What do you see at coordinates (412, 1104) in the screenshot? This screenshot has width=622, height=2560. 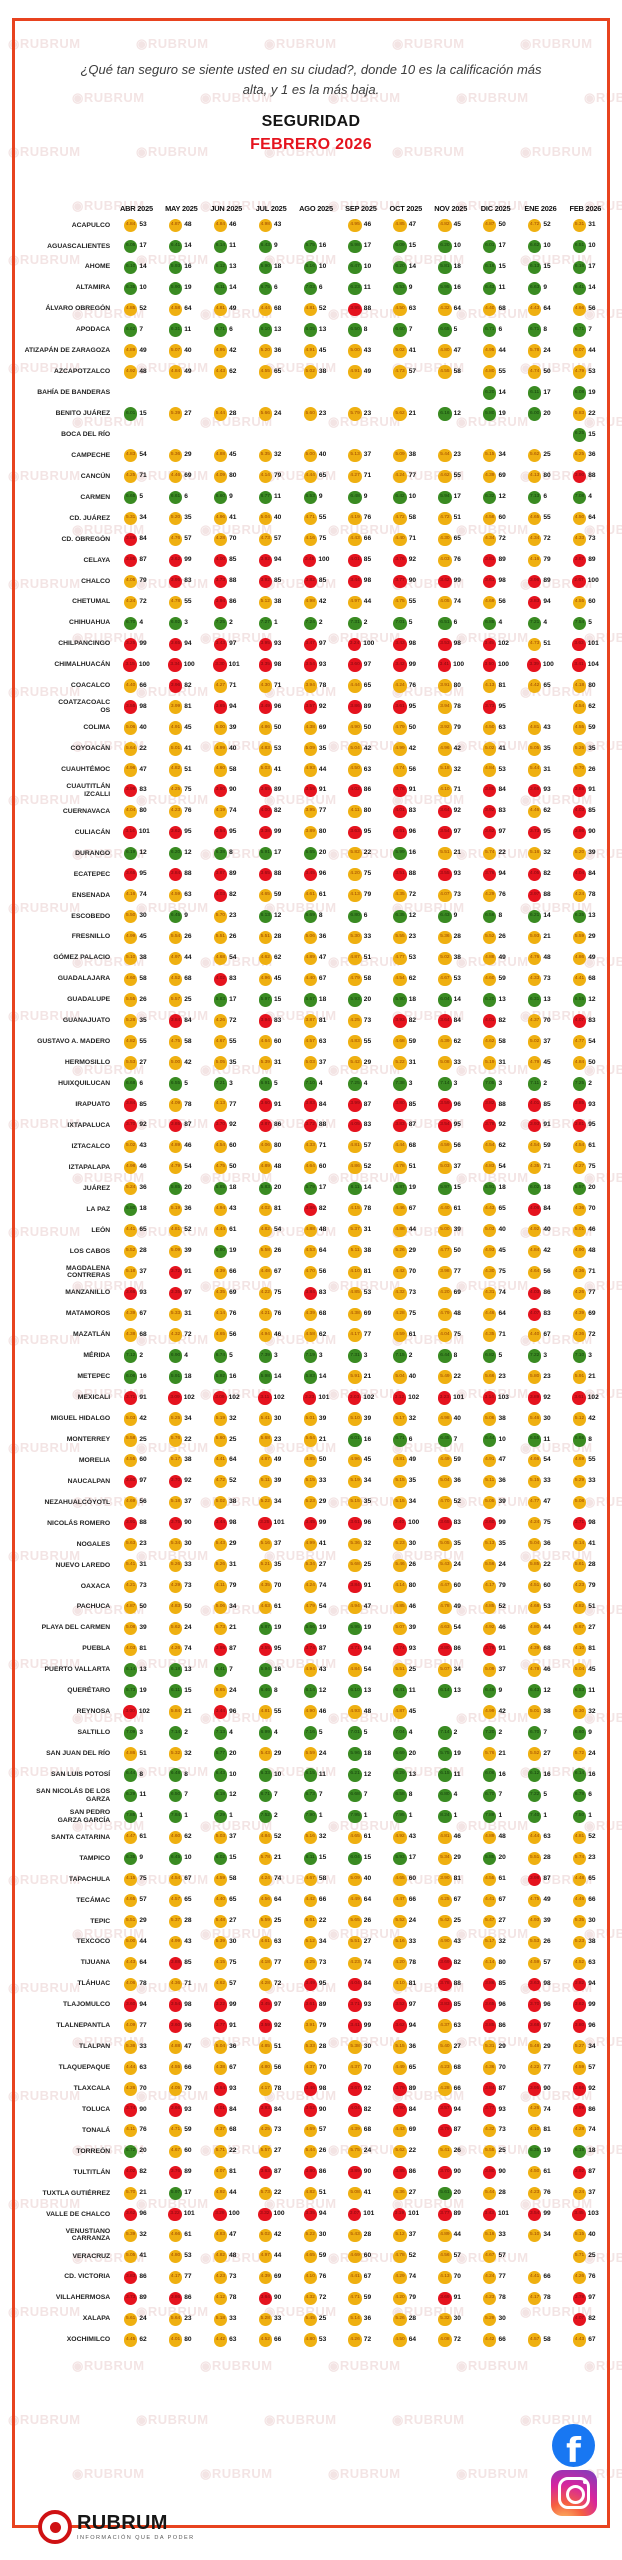 I see `rank-number: 85` at bounding box center [412, 1104].